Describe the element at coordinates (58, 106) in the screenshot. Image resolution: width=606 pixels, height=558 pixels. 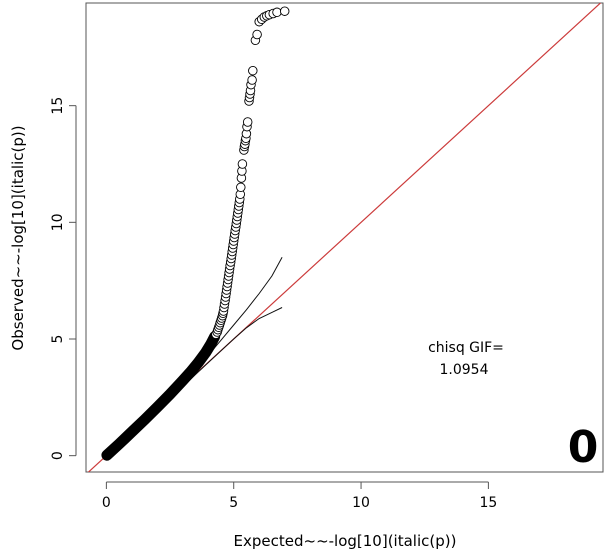
I see `y-tick-label: 15` at that location.